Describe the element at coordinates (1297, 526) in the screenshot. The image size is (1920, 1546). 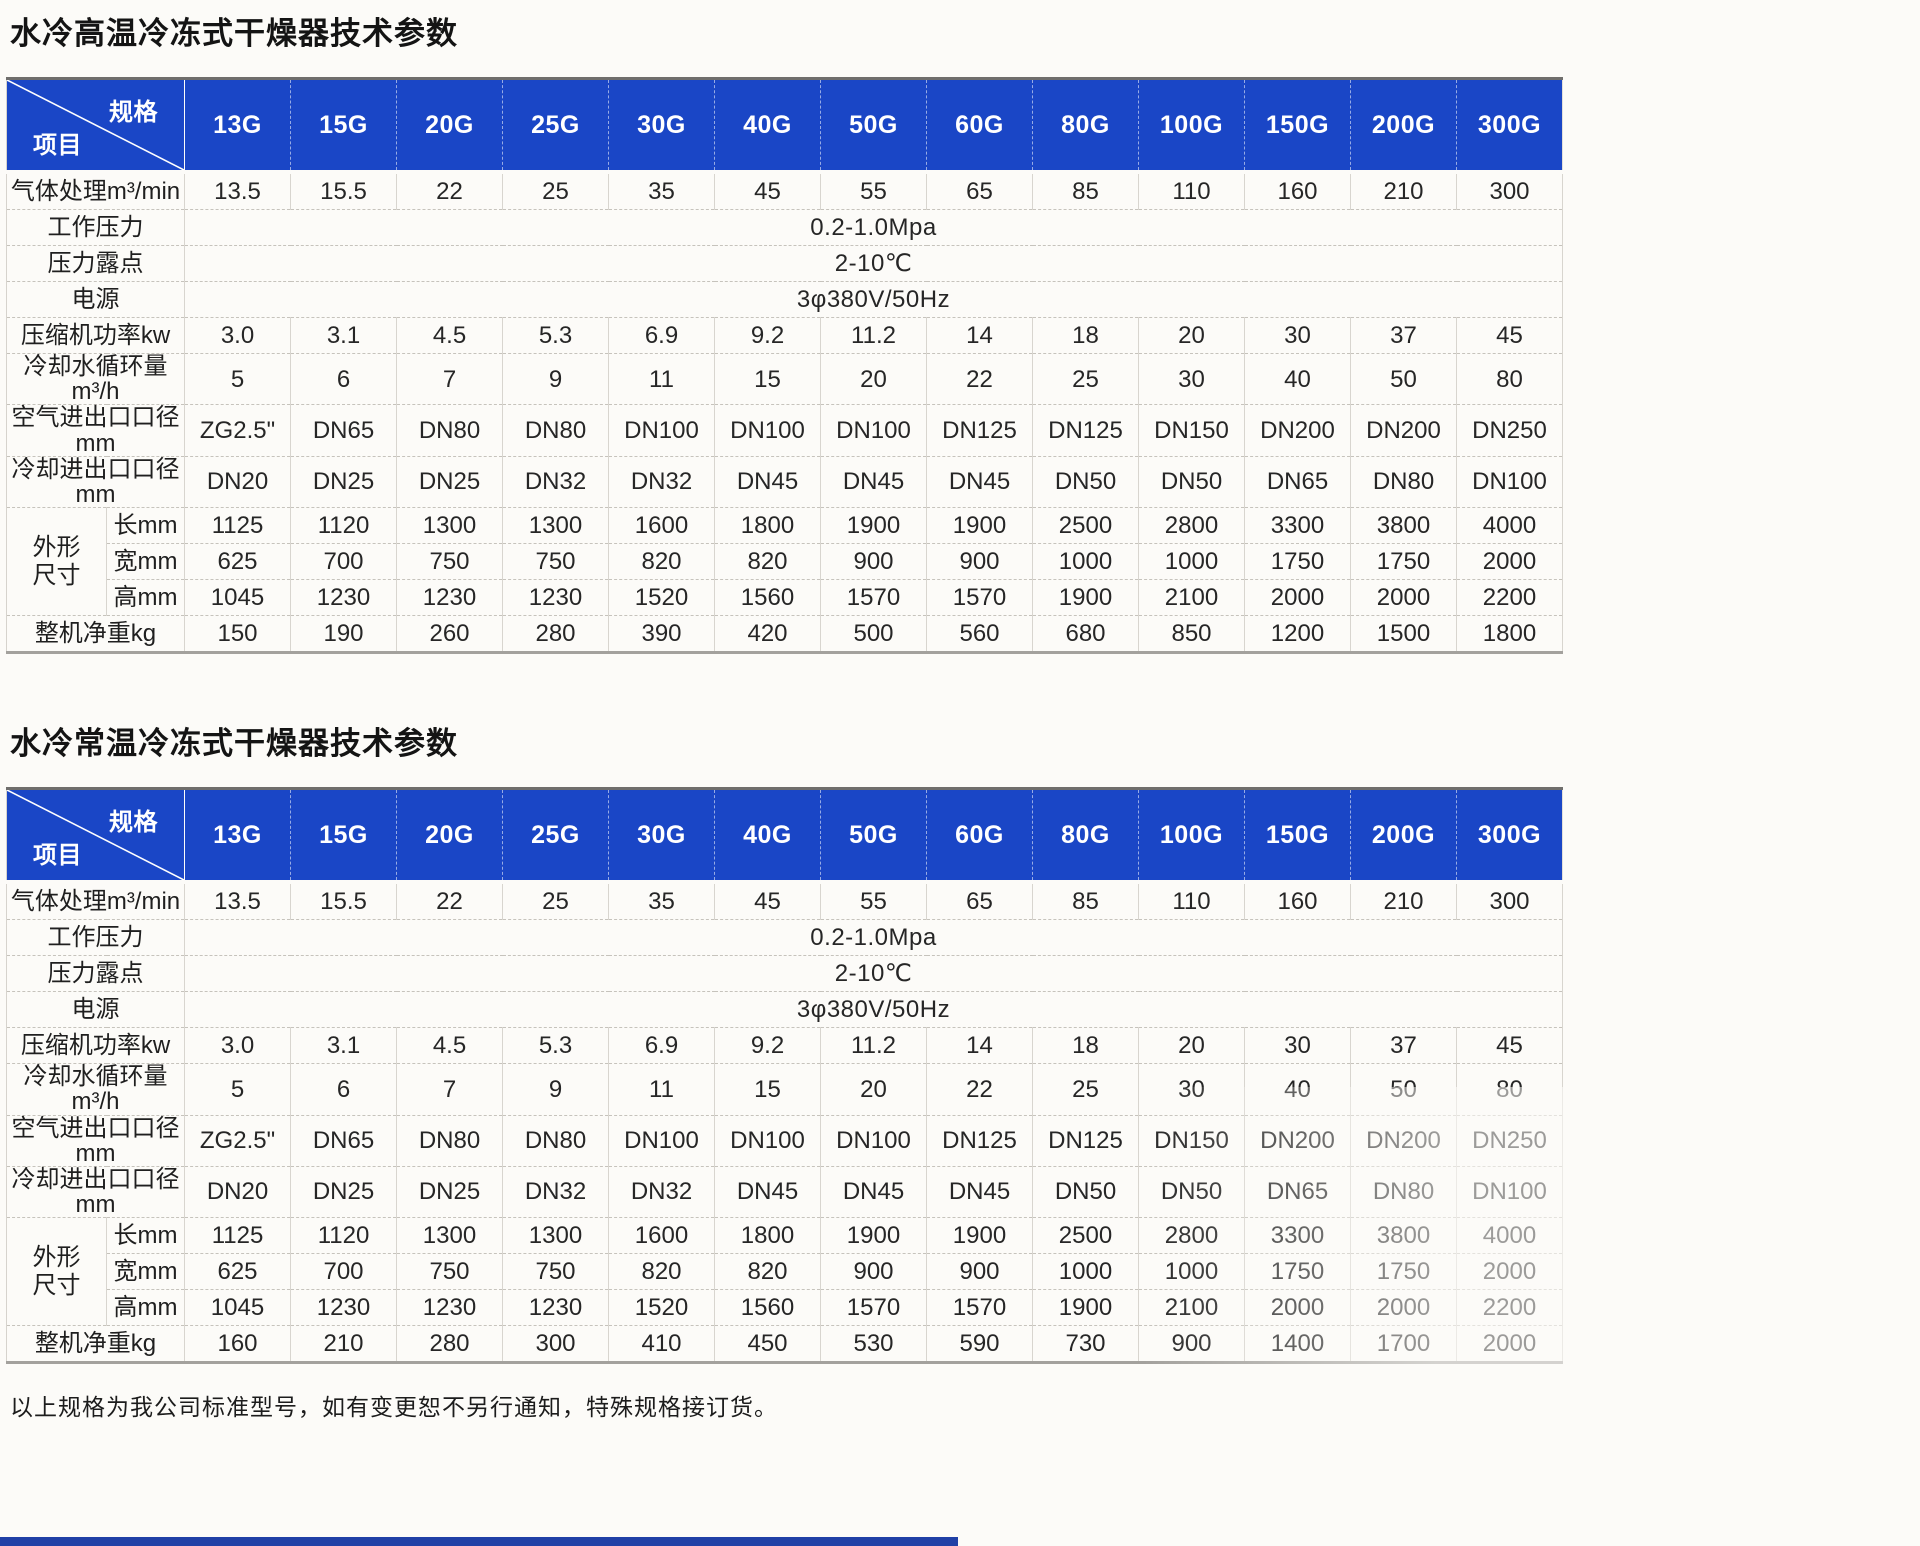
I see `value-cell: 3300` at that location.